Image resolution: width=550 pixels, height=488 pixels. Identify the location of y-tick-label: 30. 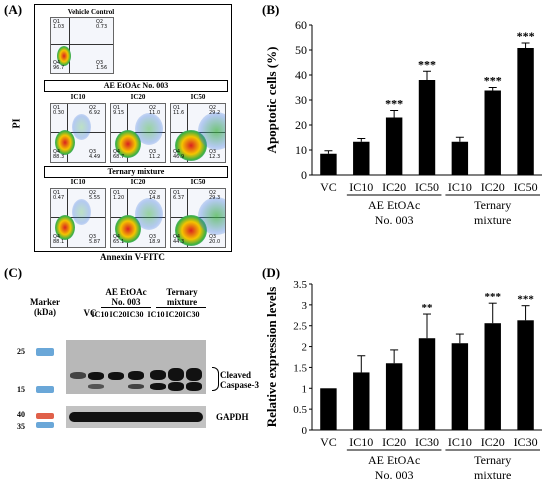
(301, 100).